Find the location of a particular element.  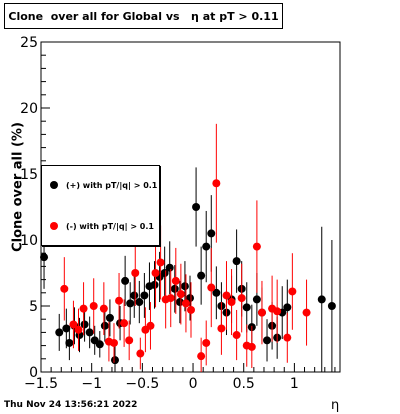

x-tick-label: −1 is located at coordinates (91, 384).